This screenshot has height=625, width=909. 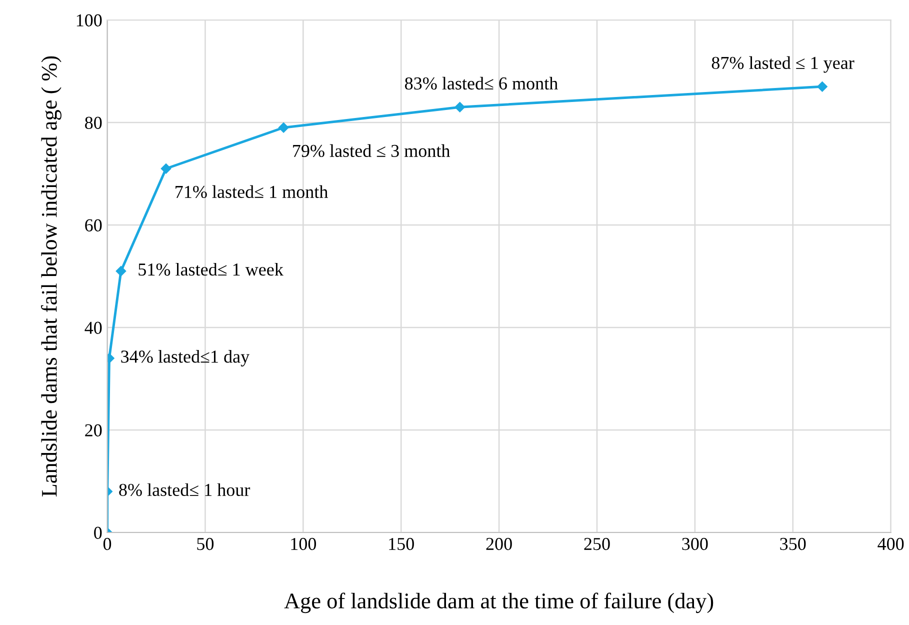 What do you see at coordinates (401, 544) in the screenshot?
I see `x-tick-label: 150` at bounding box center [401, 544].